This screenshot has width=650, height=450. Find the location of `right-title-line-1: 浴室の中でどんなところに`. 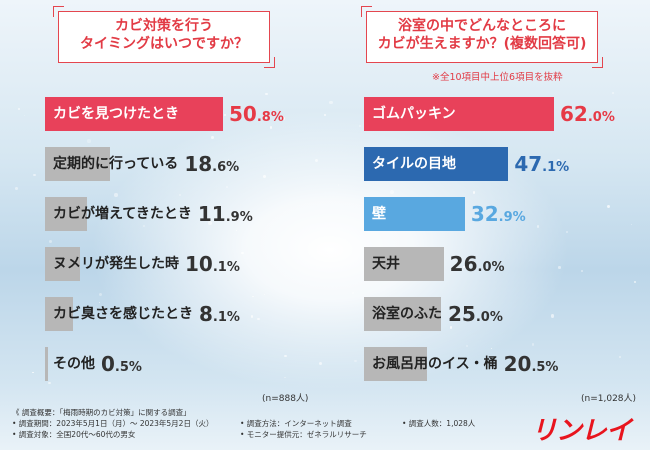

right-title-line-1: 浴室の中でどんなところに is located at coordinates (482, 26).